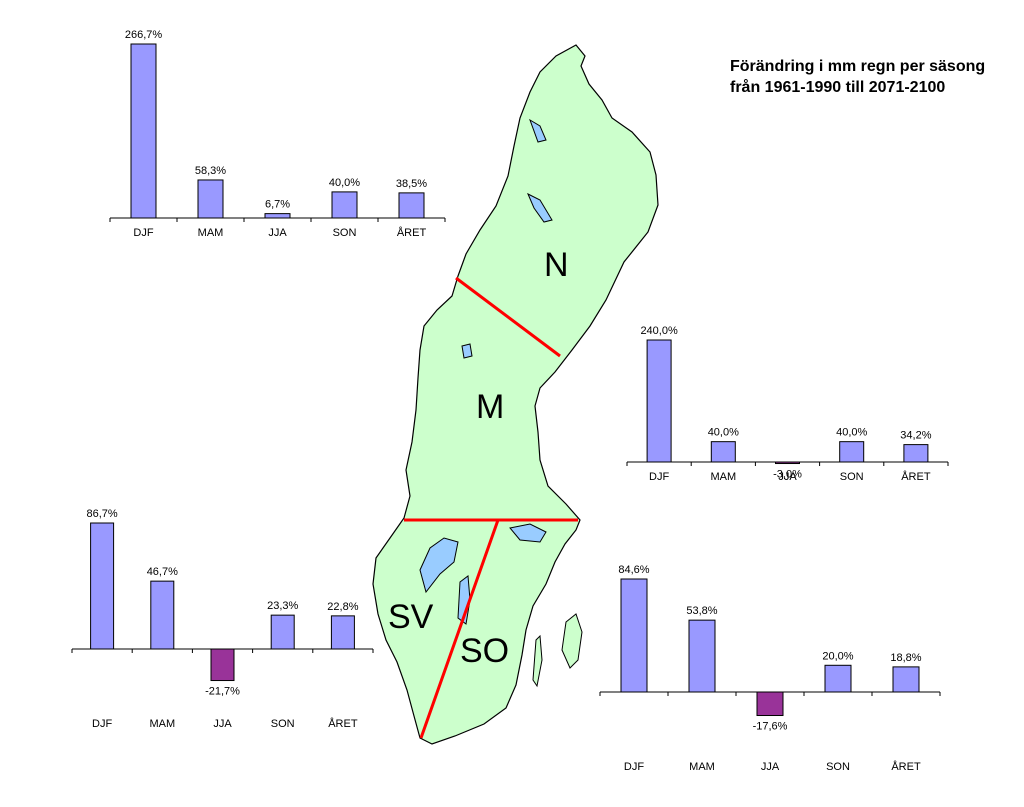 This screenshot has width=1024, height=807. What do you see at coordinates (342, 632) in the screenshot?
I see `bar-sv-aret` at bounding box center [342, 632].